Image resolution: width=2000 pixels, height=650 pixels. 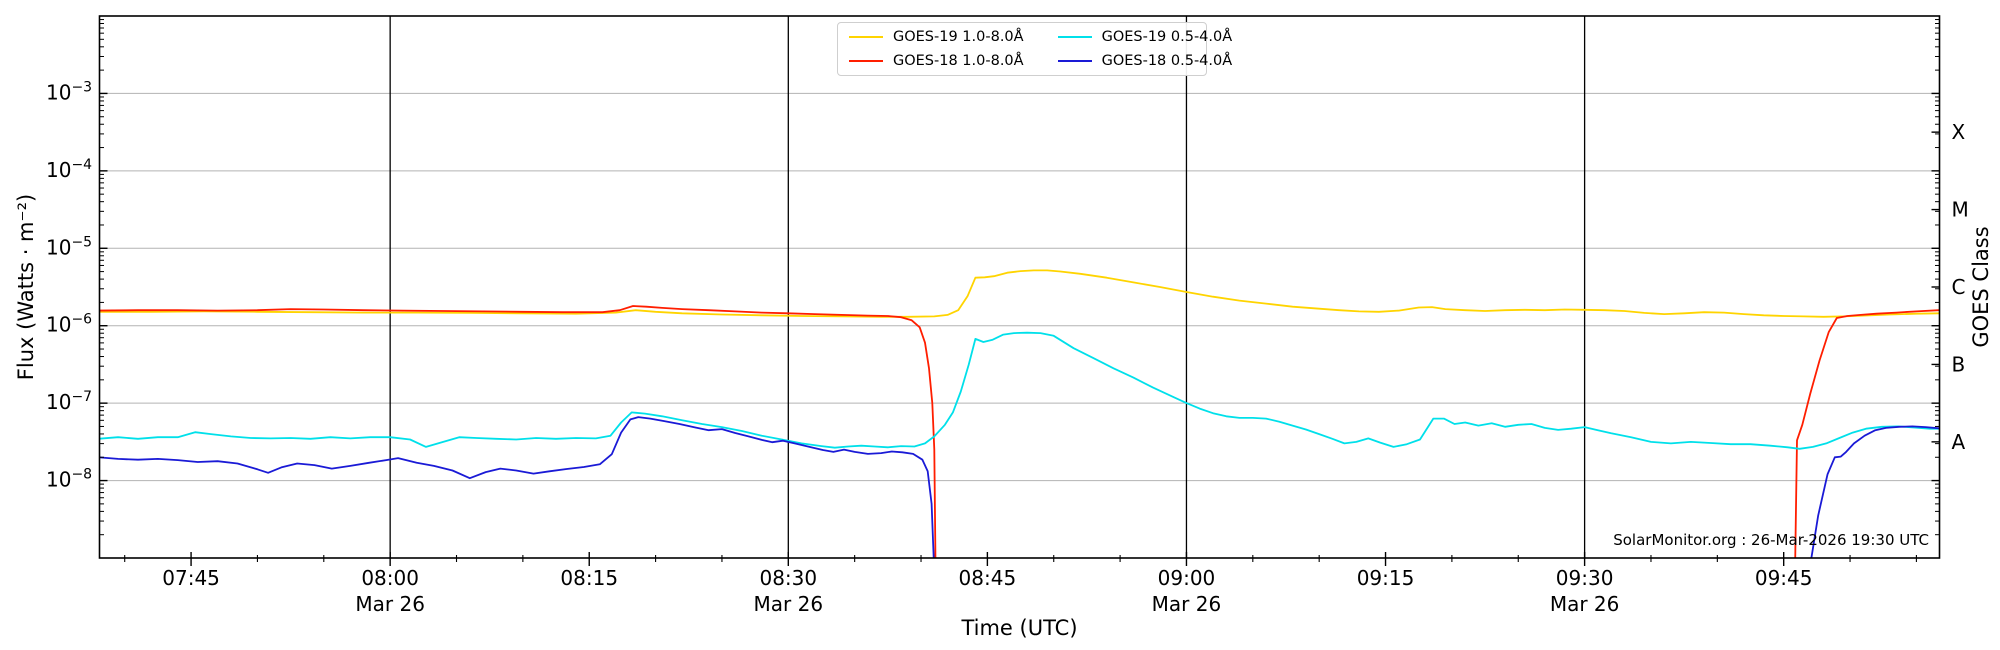 What do you see at coordinates (788, 578) in the screenshot?
I see `x-tick-label: 08:30` at bounding box center [788, 578].